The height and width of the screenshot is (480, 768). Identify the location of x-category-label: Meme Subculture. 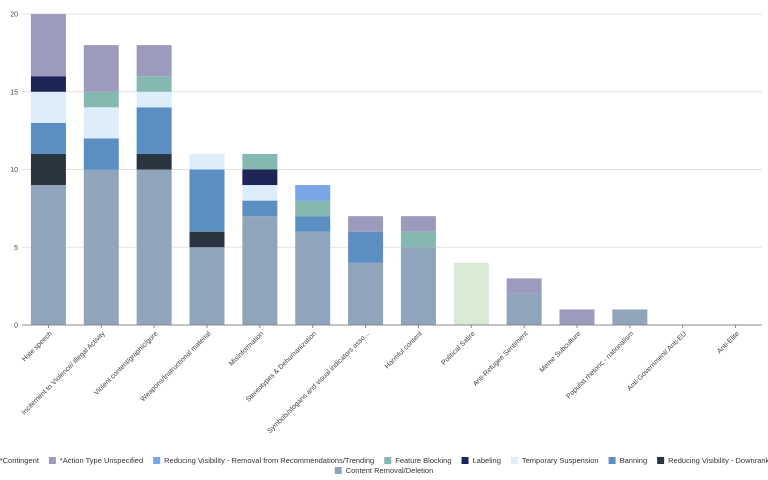
(561, 352).